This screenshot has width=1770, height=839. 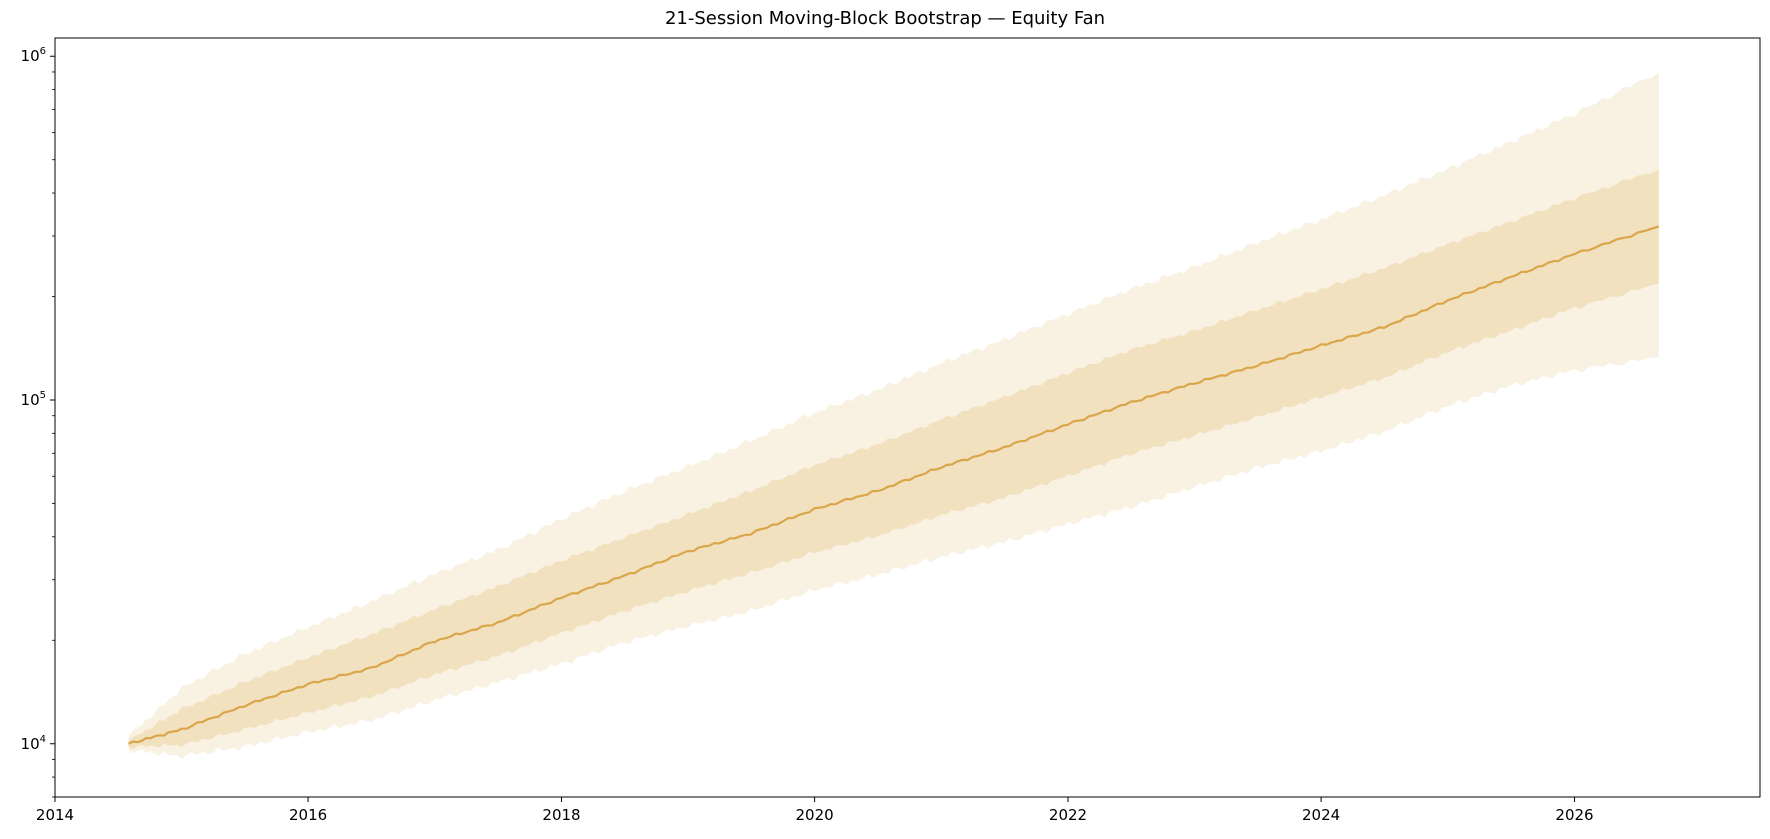 I want to click on y-tick-label: 10⁶, so click(x=33, y=55).